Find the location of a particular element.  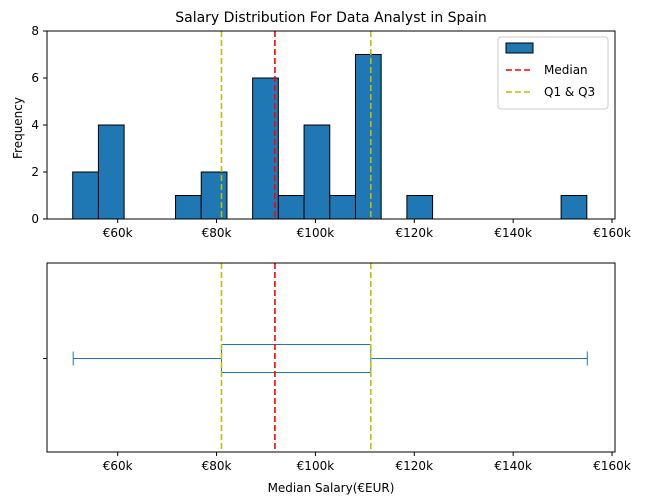

y-tick-label: 6 is located at coordinates (35, 78).